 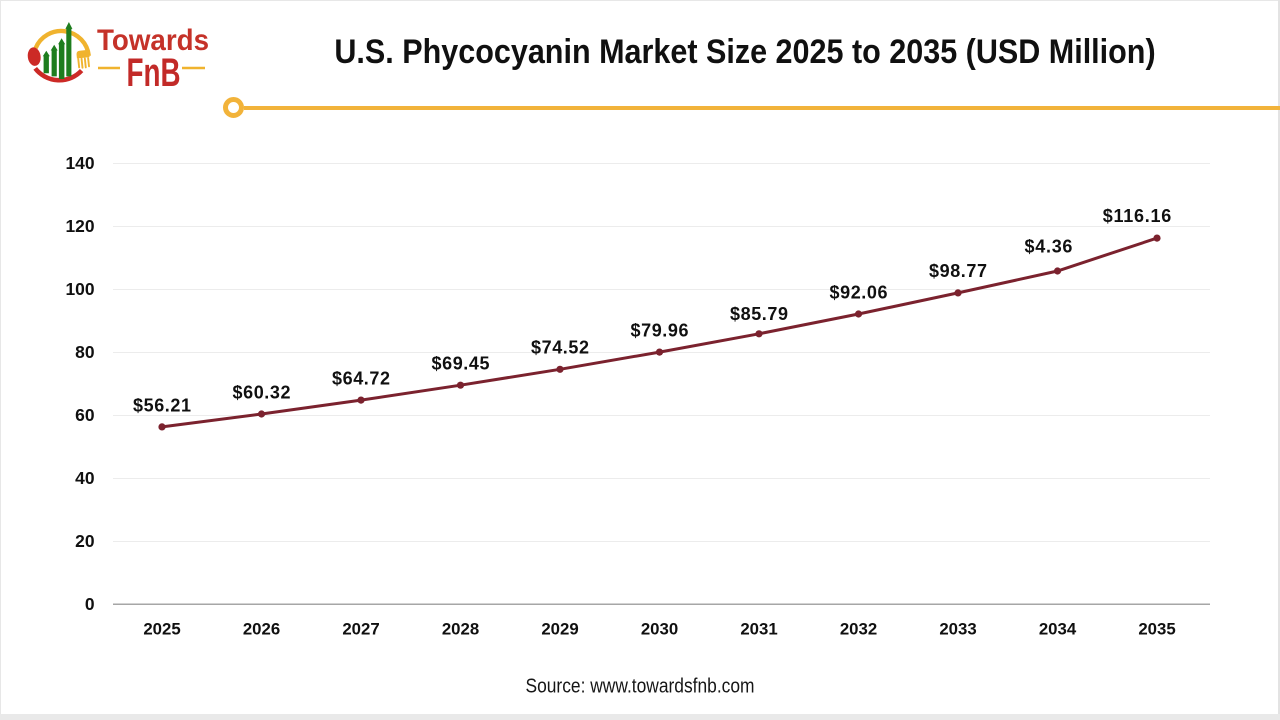 I want to click on svg-text: $79.96, so click(x=660, y=330).